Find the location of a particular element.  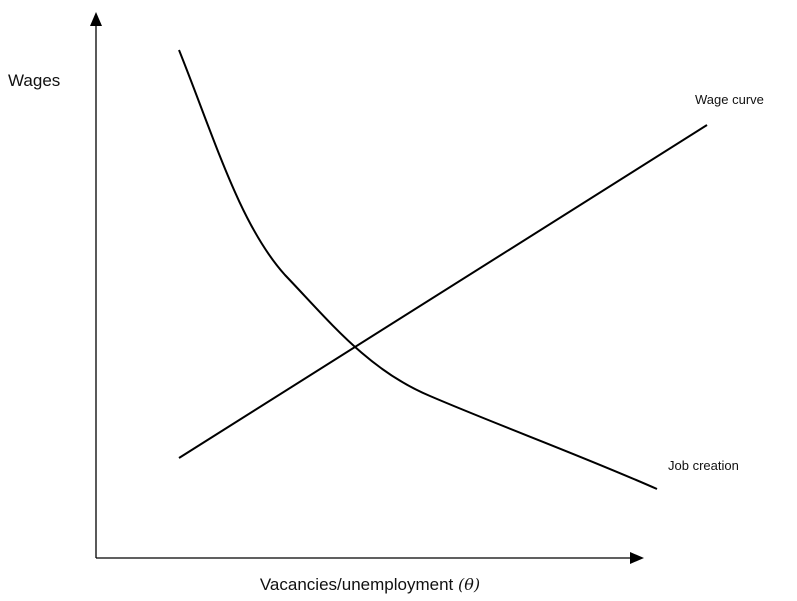

x-axis-label: Vacancies/unemployment (θ) is located at coordinates (370, 584).